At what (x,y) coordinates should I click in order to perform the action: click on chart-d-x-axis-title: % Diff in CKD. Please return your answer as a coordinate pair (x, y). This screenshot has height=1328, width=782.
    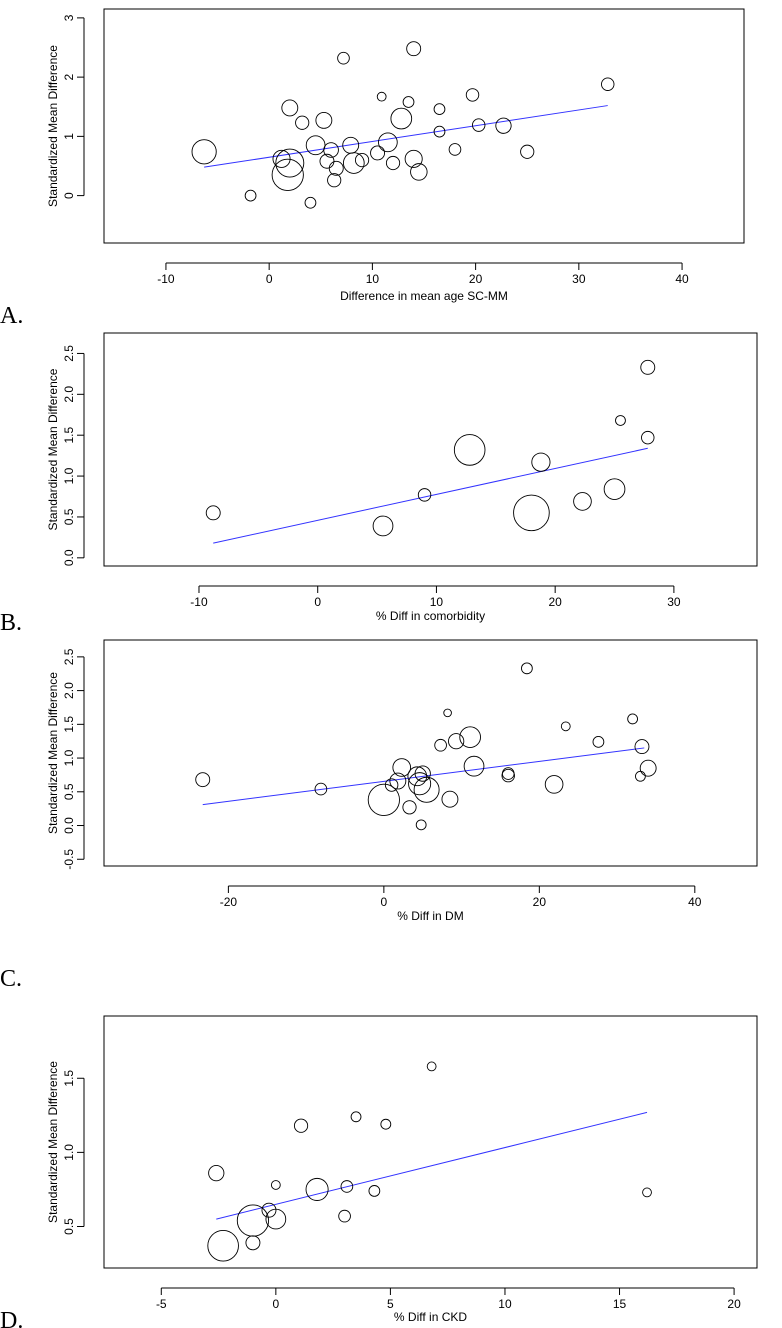
    Looking at the image, I should click on (430, 1317).